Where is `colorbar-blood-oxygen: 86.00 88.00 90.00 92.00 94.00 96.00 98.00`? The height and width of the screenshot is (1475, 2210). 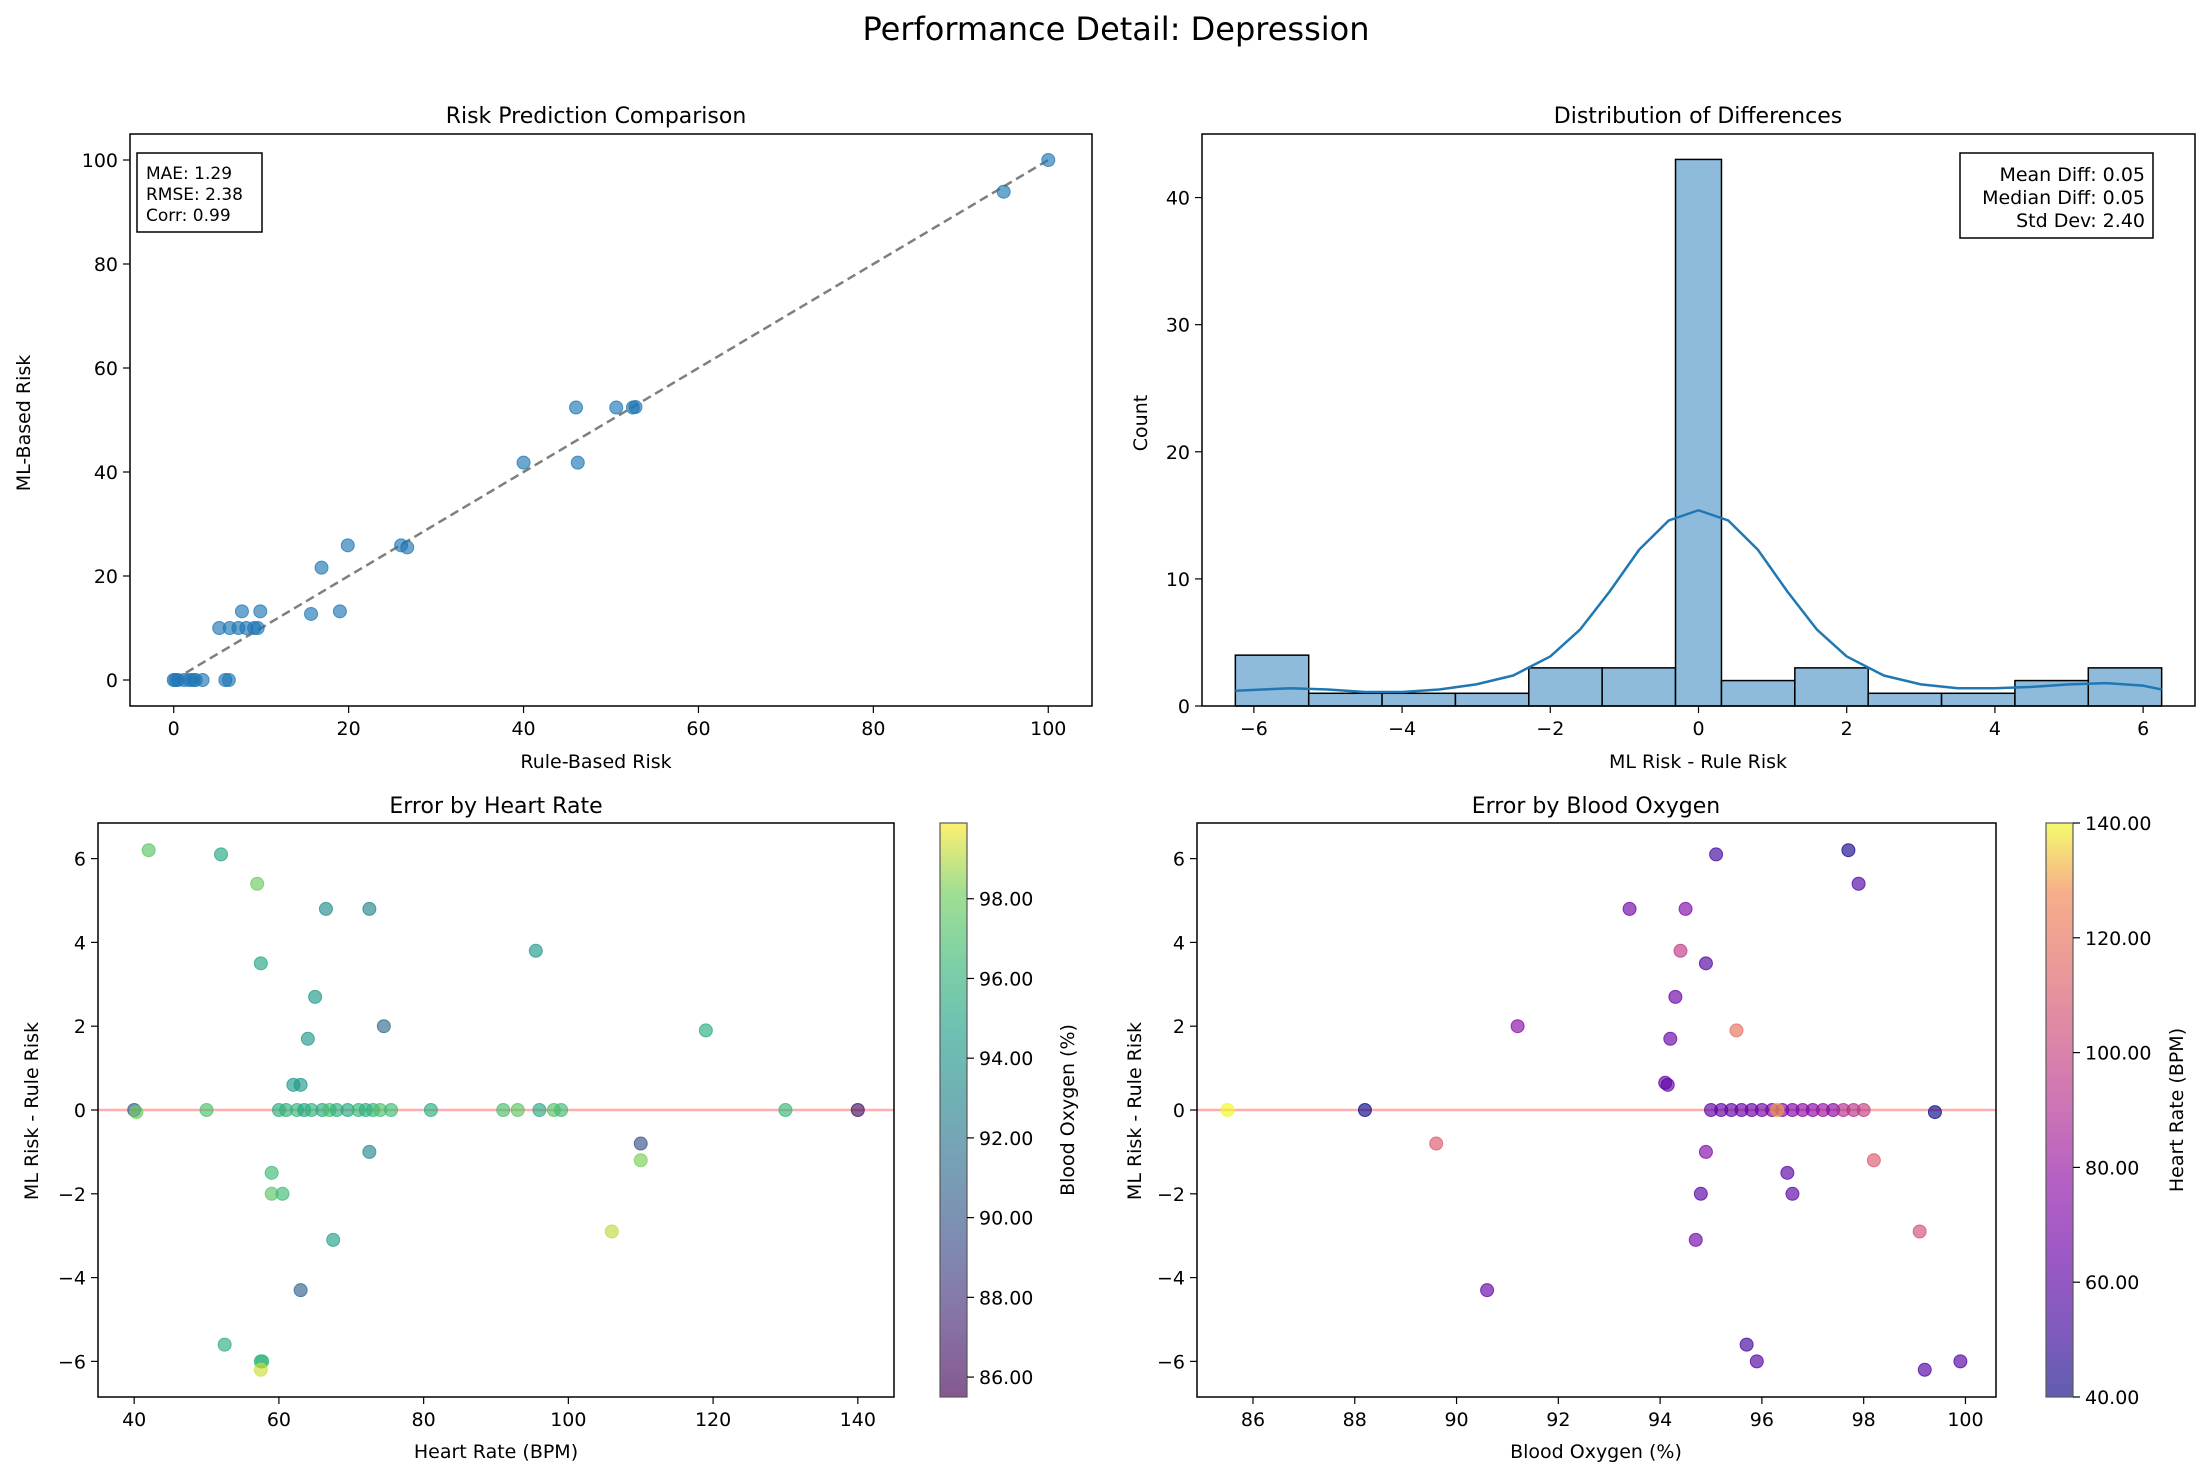
colorbar-blood-oxygen: 86.00 88.00 90.00 92.00 94.00 96.00 98.00 is located at coordinates (986, 1110).